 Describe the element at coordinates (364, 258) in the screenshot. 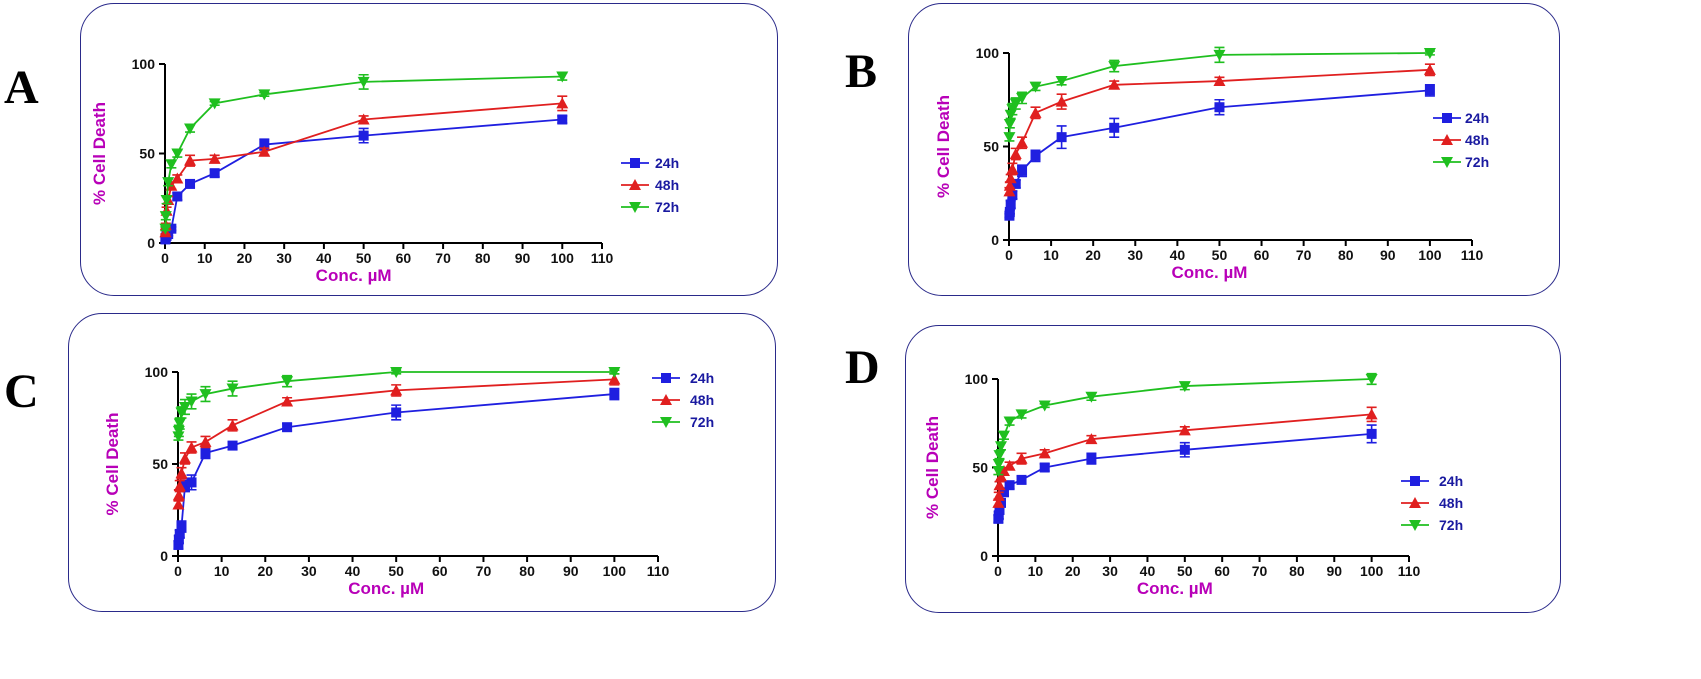

I see `chart-a-x-tick-label: 50` at that location.